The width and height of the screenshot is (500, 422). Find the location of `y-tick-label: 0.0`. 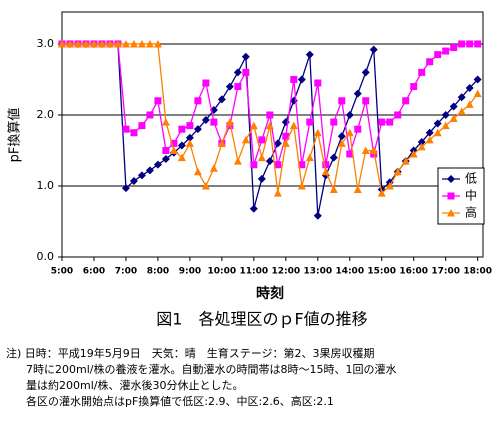

y-tick-label: 0.0 is located at coordinates (46, 256).